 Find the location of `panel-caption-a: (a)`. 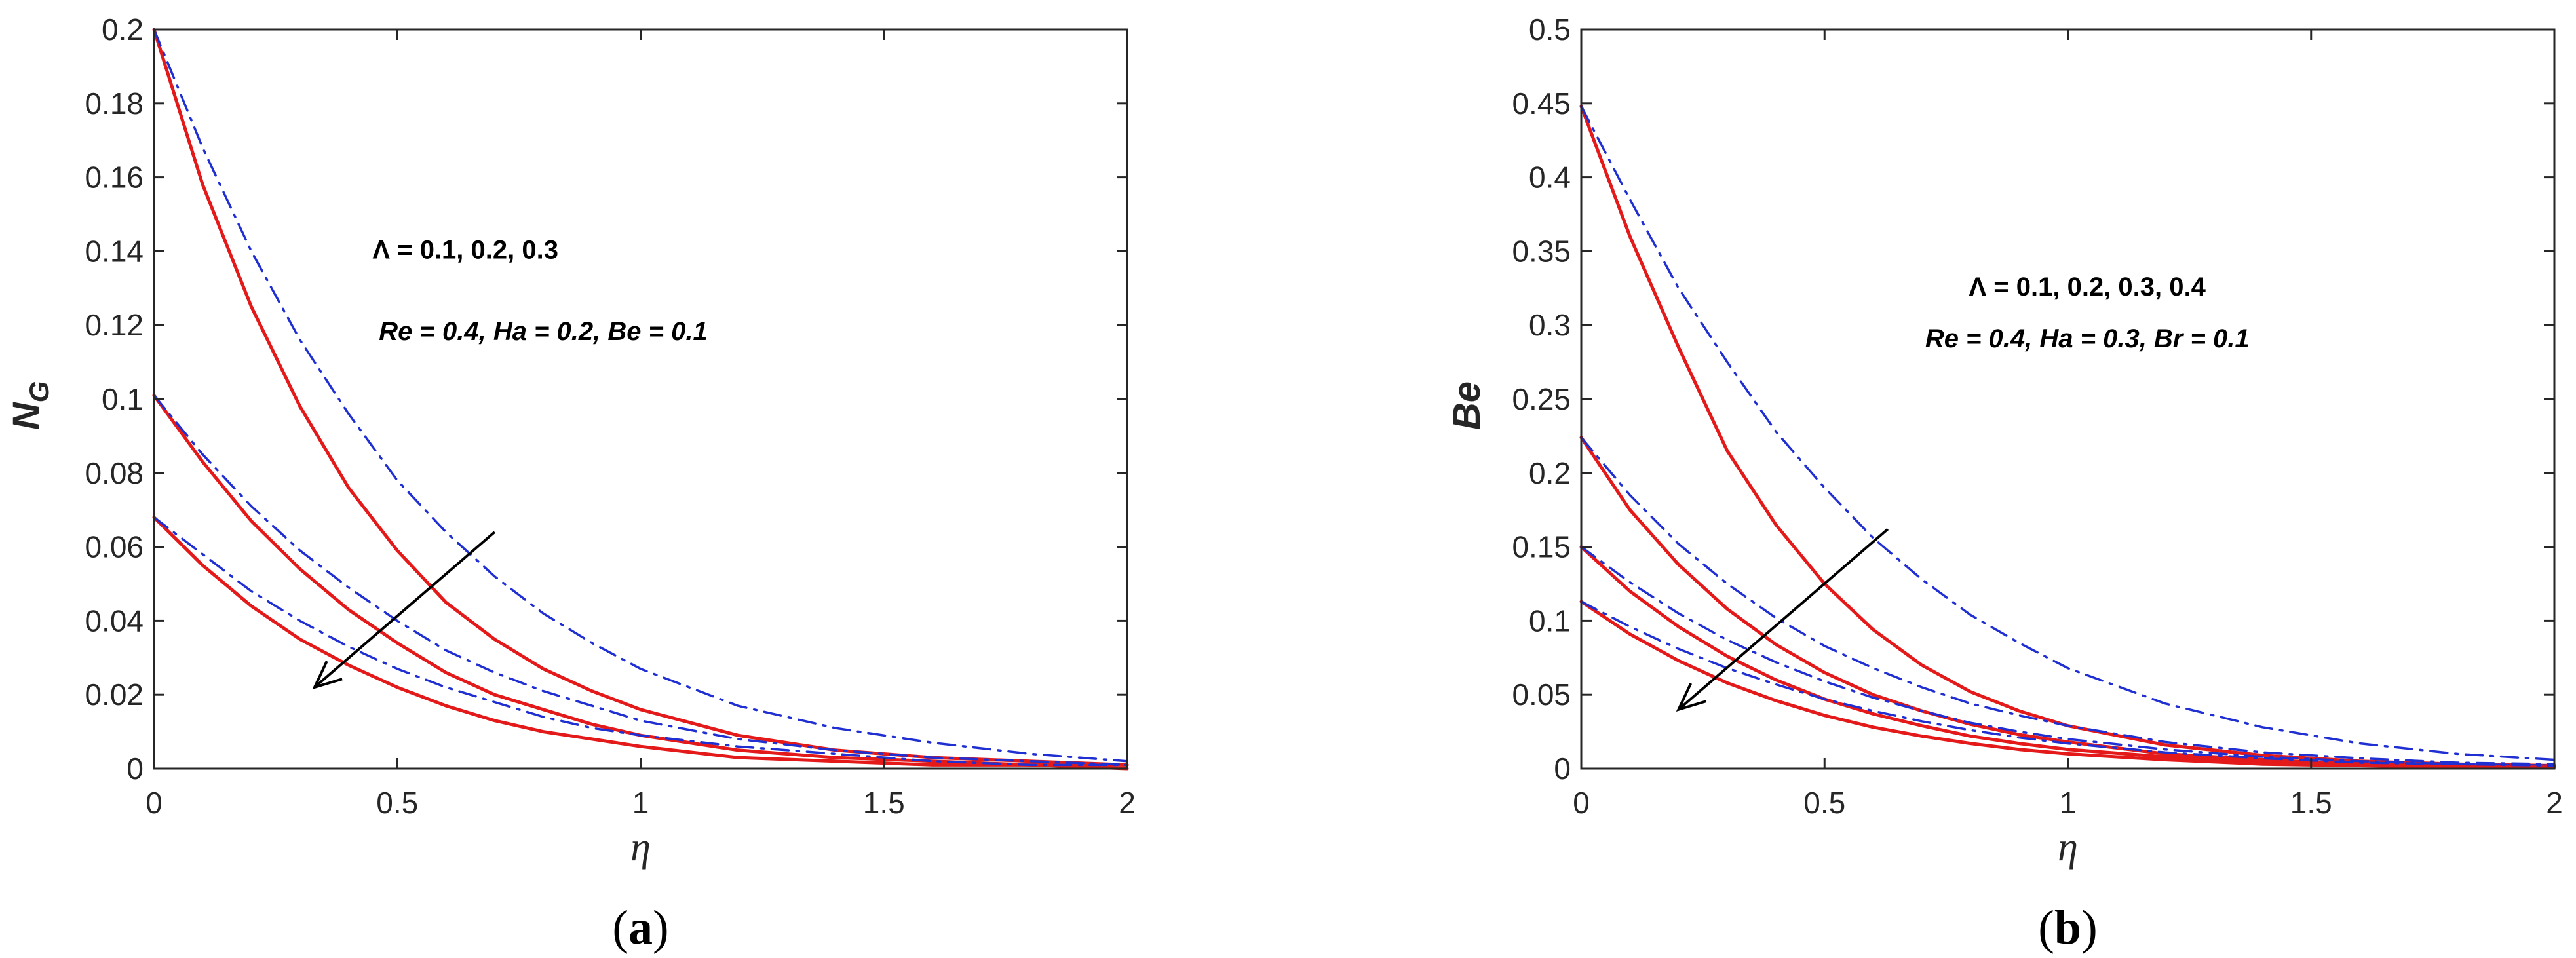

panel-caption-a: (a) is located at coordinates (640, 928).